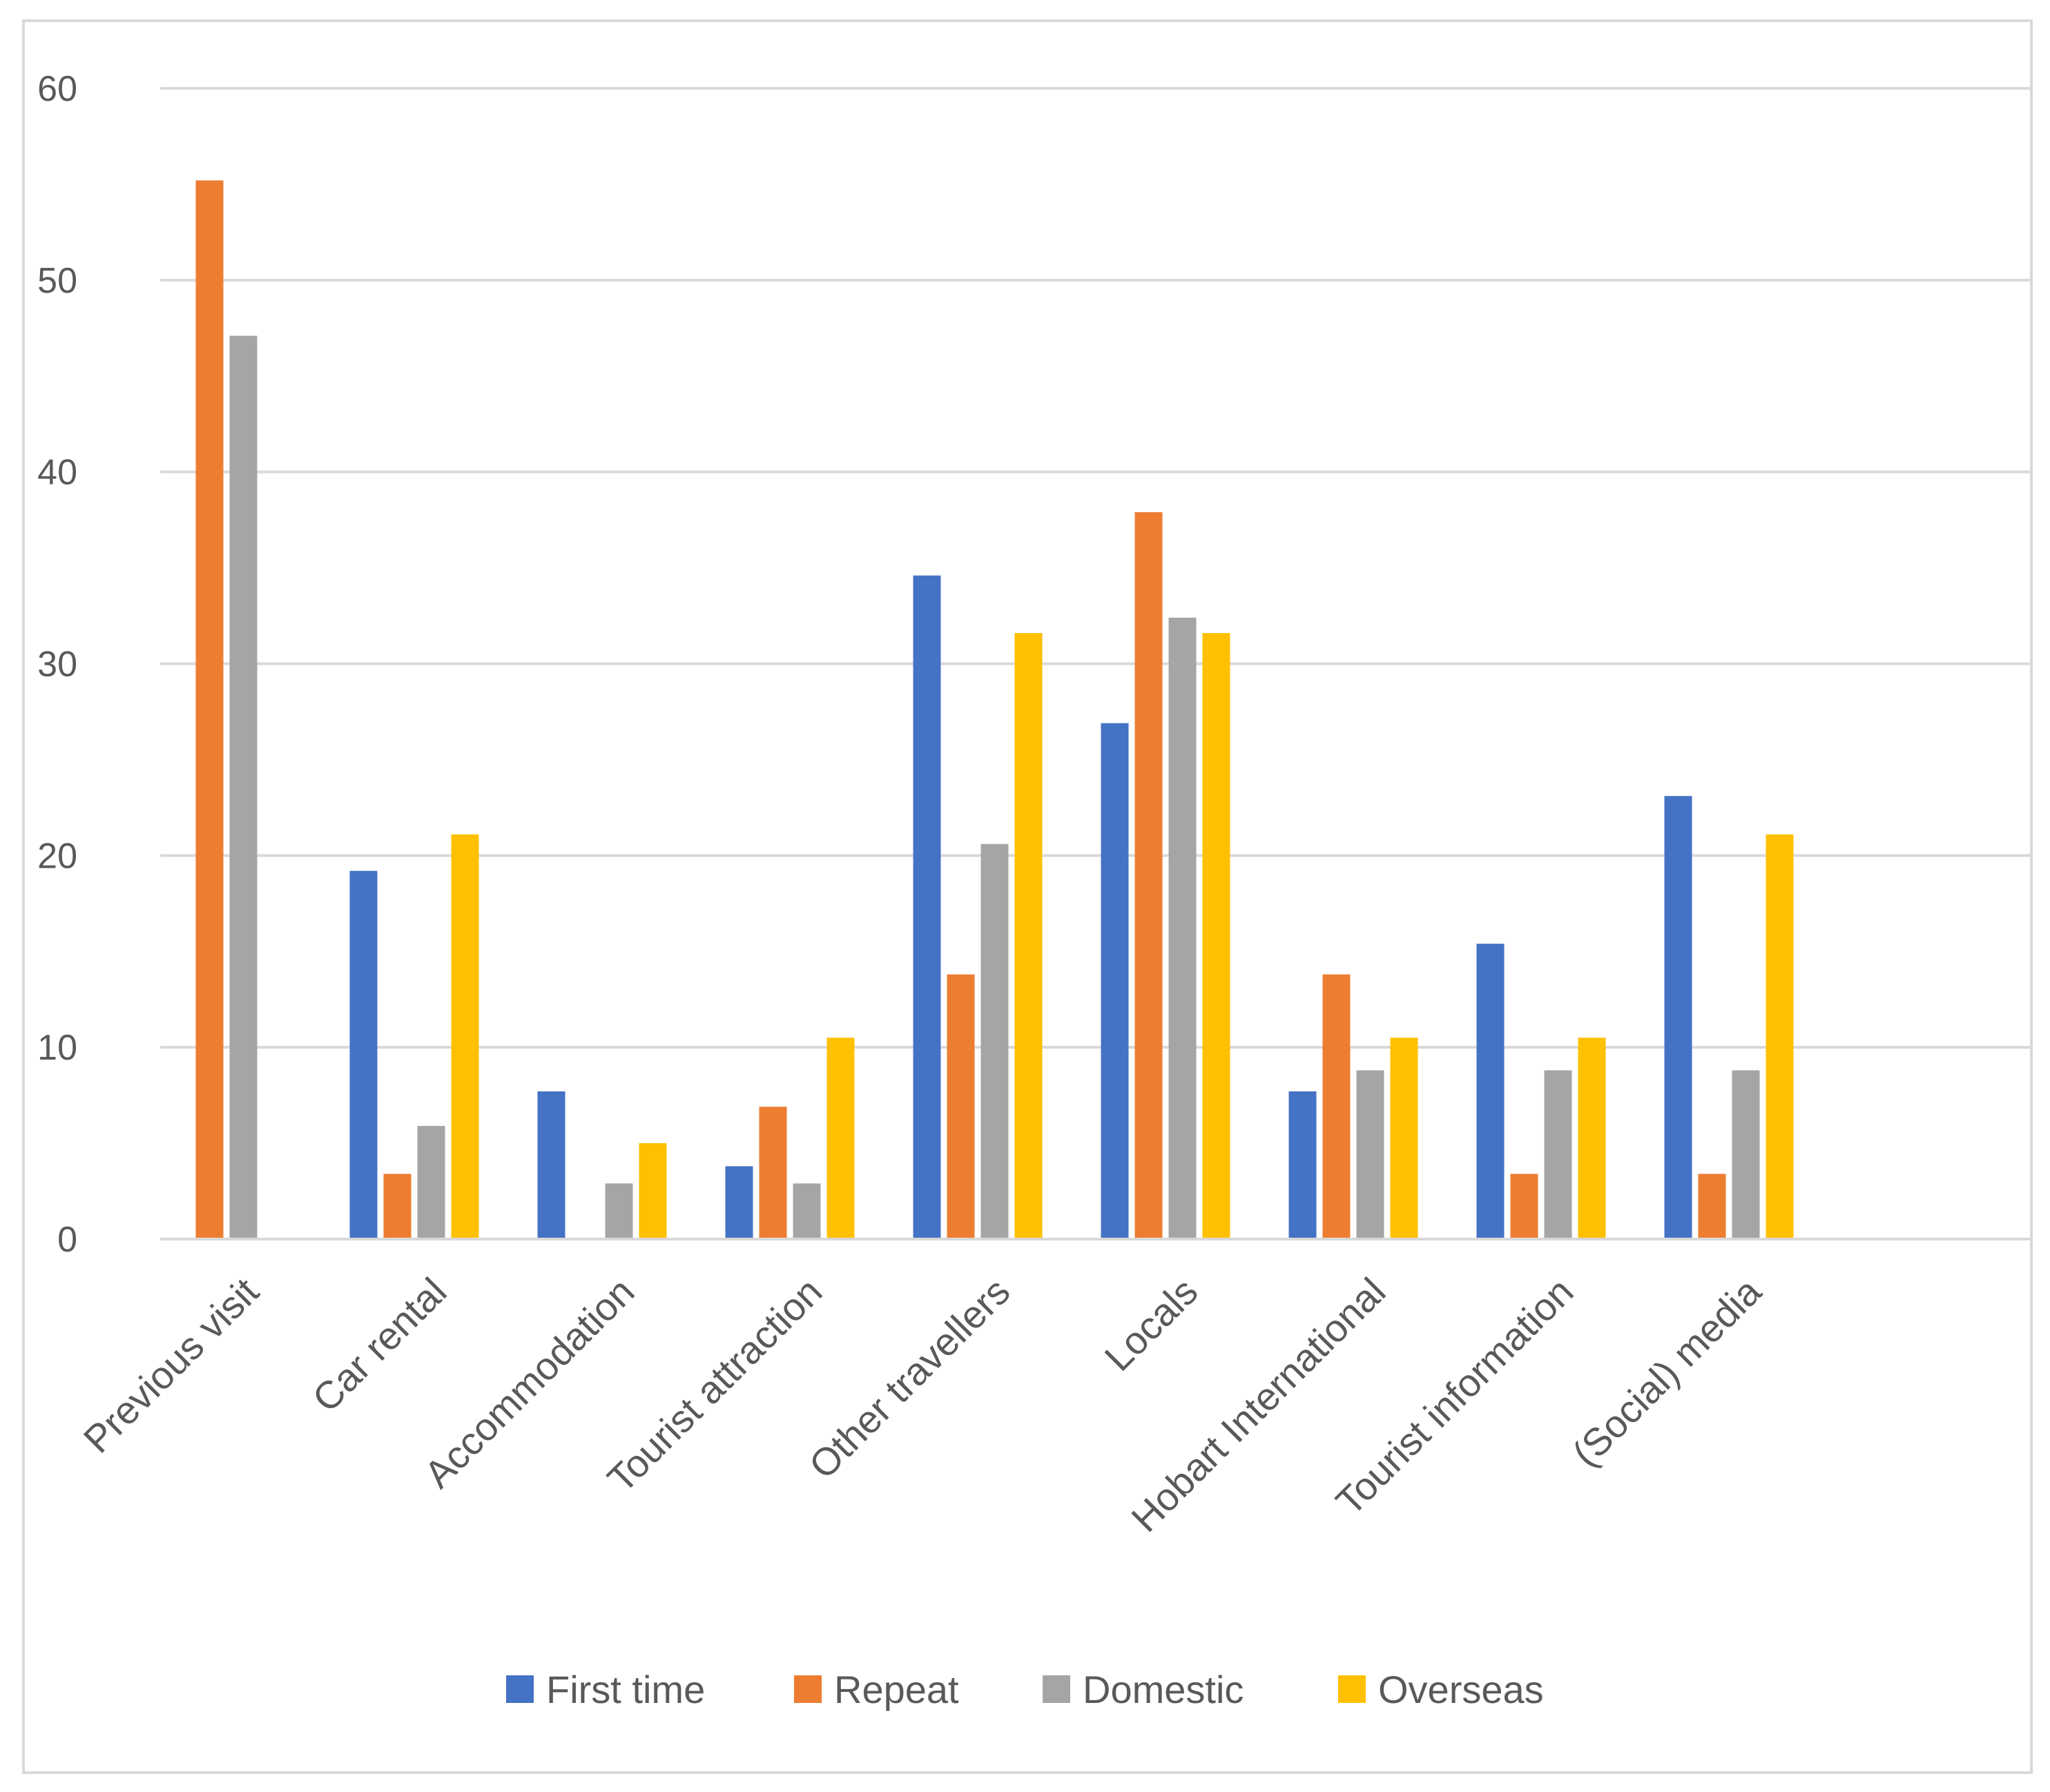 The height and width of the screenshot is (1792, 2050). What do you see at coordinates (57, 281) in the screenshot?
I see `y-tick-label: 50` at bounding box center [57, 281].